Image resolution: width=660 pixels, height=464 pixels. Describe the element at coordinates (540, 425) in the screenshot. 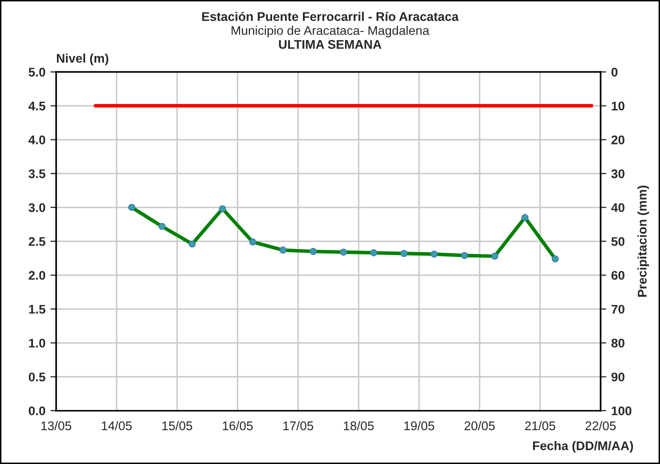

I see `x-tick-label: 21/05` at that location.